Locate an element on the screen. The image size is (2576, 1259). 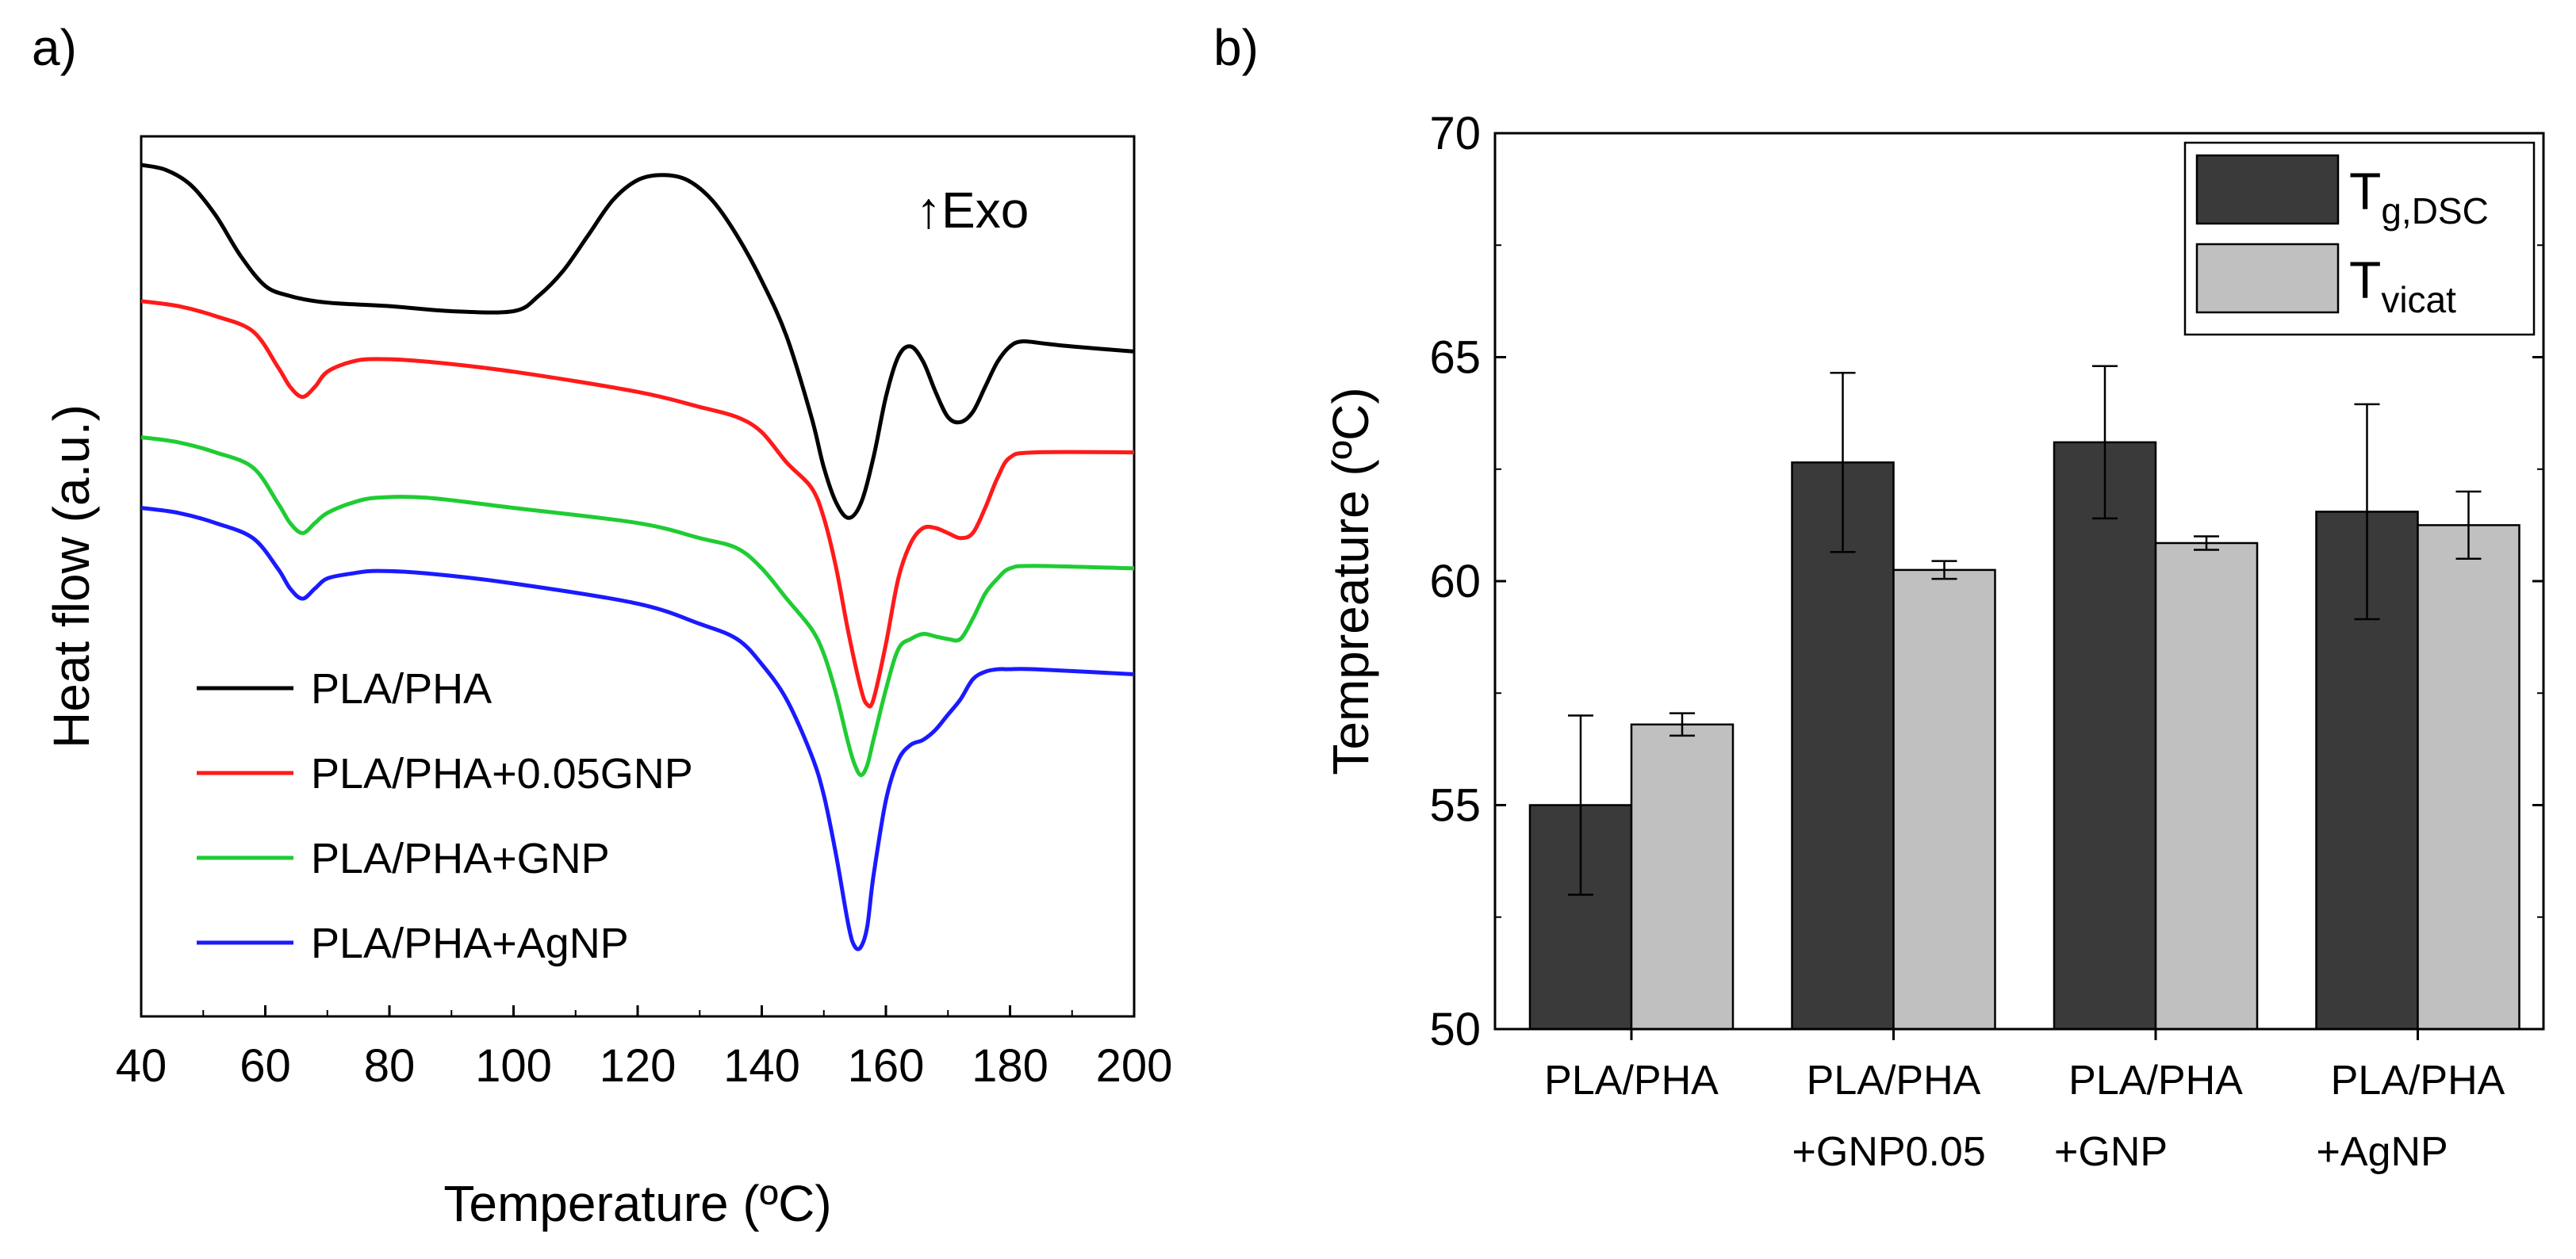
x-tick-label: 200 is located at coordinates (1134, 1066).